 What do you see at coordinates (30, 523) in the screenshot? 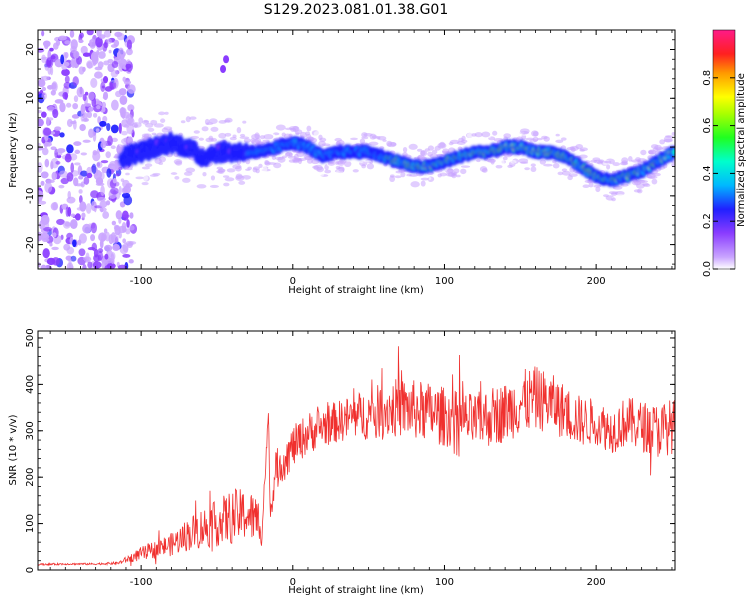
I see `y-tick-label: 100` at bounding box center [30, 523].